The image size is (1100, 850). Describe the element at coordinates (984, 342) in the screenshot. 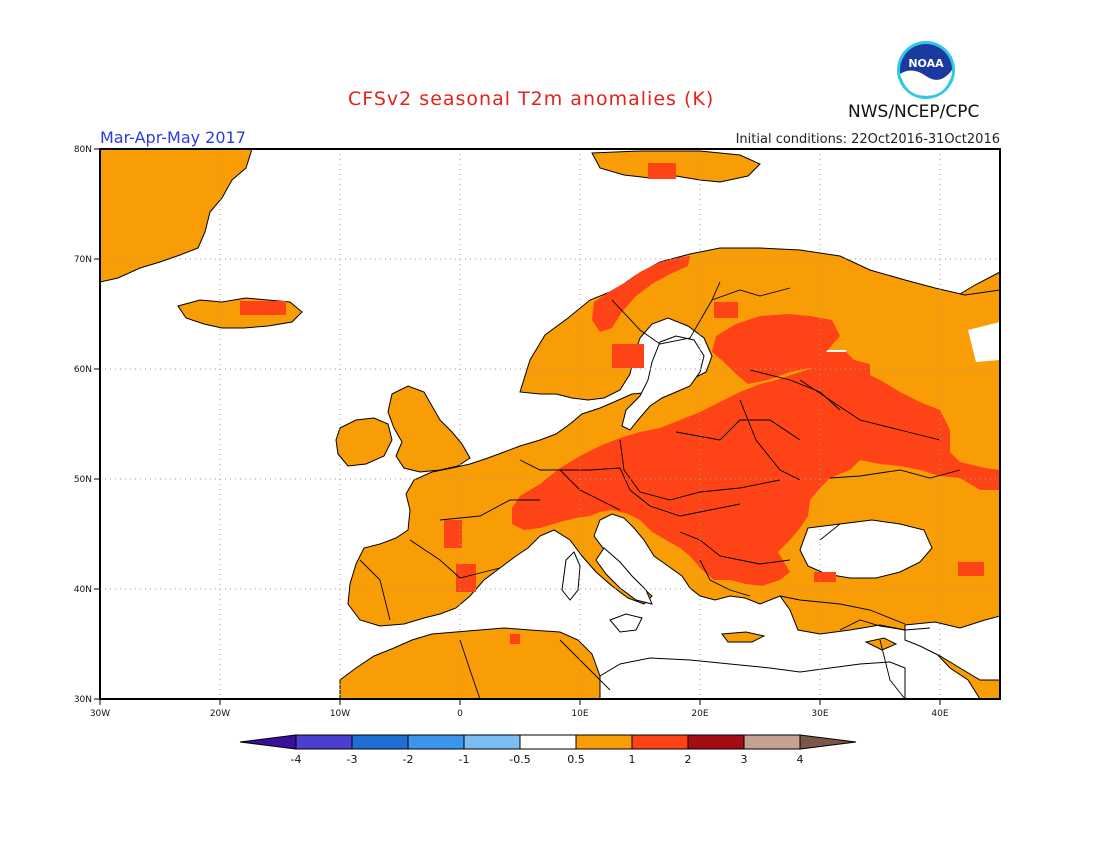

I see `north-sea-neutral` at that location.